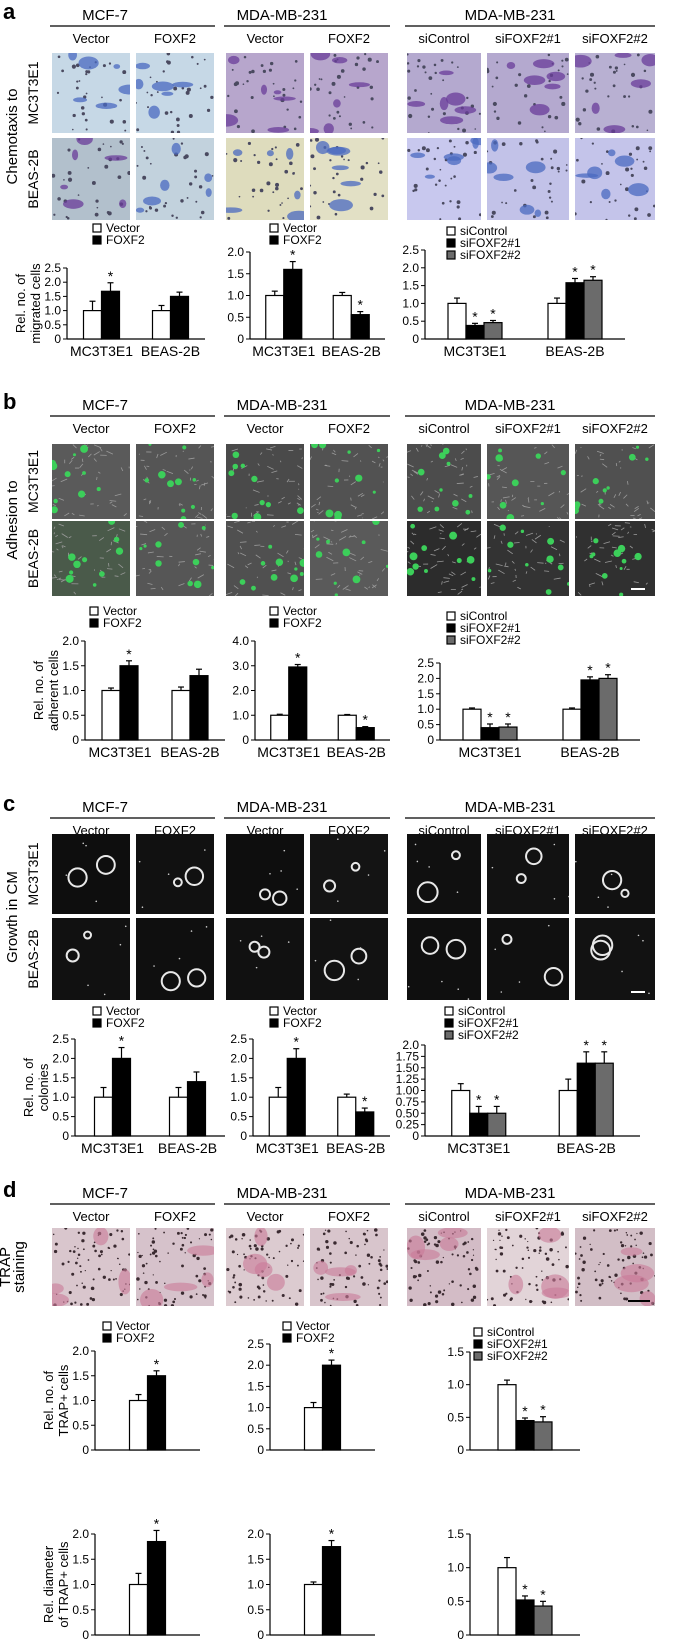  Describe the element at coordinates (19, 1267) in the screenshot. I see `row-title: staining` at that location.